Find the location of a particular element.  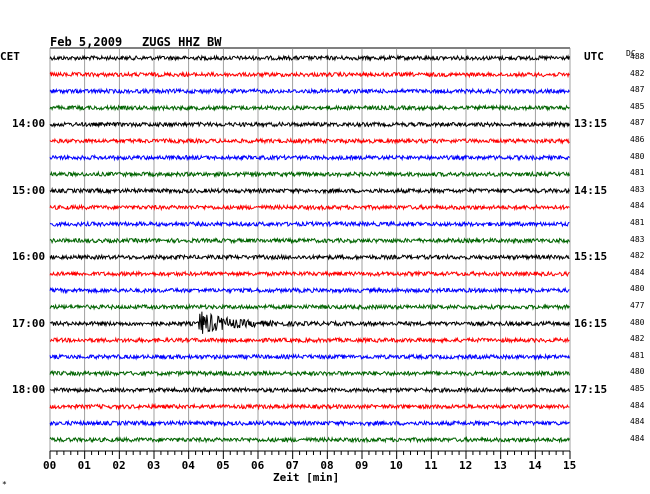

dc-offset-label: 486 is located at coordinates (637, 139).